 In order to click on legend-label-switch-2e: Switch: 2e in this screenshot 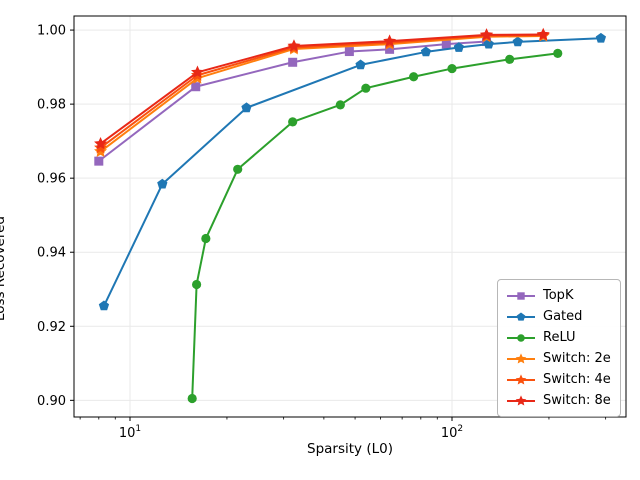, I will do `click(577, 358)`.